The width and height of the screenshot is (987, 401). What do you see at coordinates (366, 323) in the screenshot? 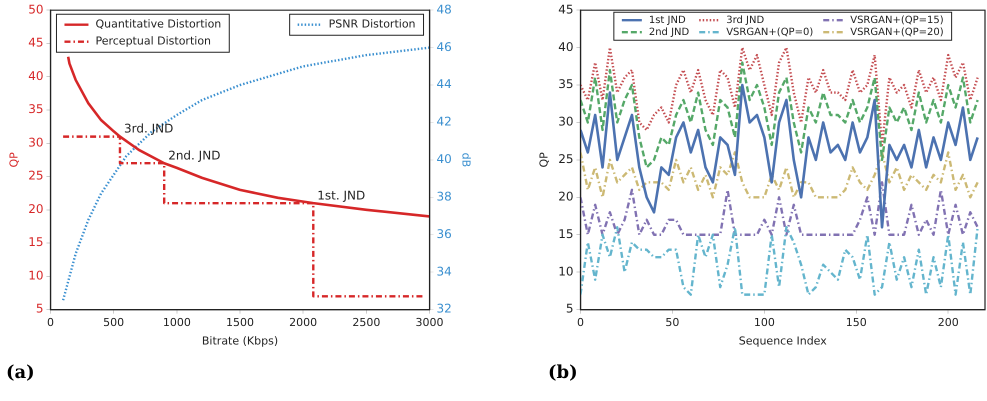
I see `x-tick-label: 2500` at bounding box center [366, 323].